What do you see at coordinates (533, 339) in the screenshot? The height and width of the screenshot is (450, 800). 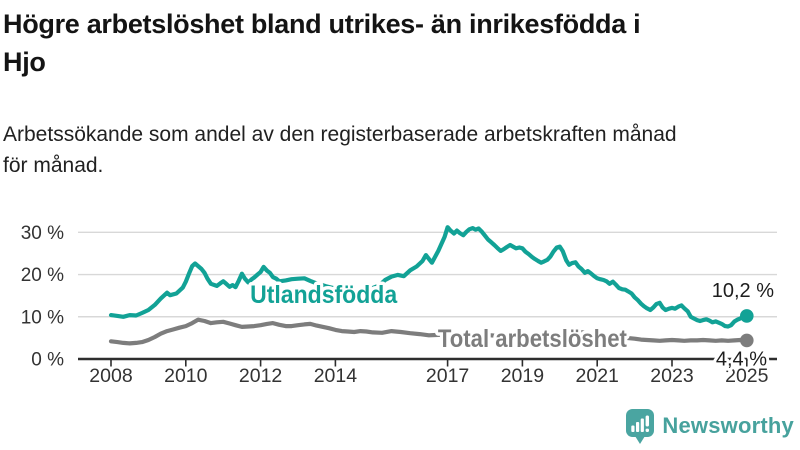 I see `series-label: Total arbetslöshet` at bounding box center [533, 339].